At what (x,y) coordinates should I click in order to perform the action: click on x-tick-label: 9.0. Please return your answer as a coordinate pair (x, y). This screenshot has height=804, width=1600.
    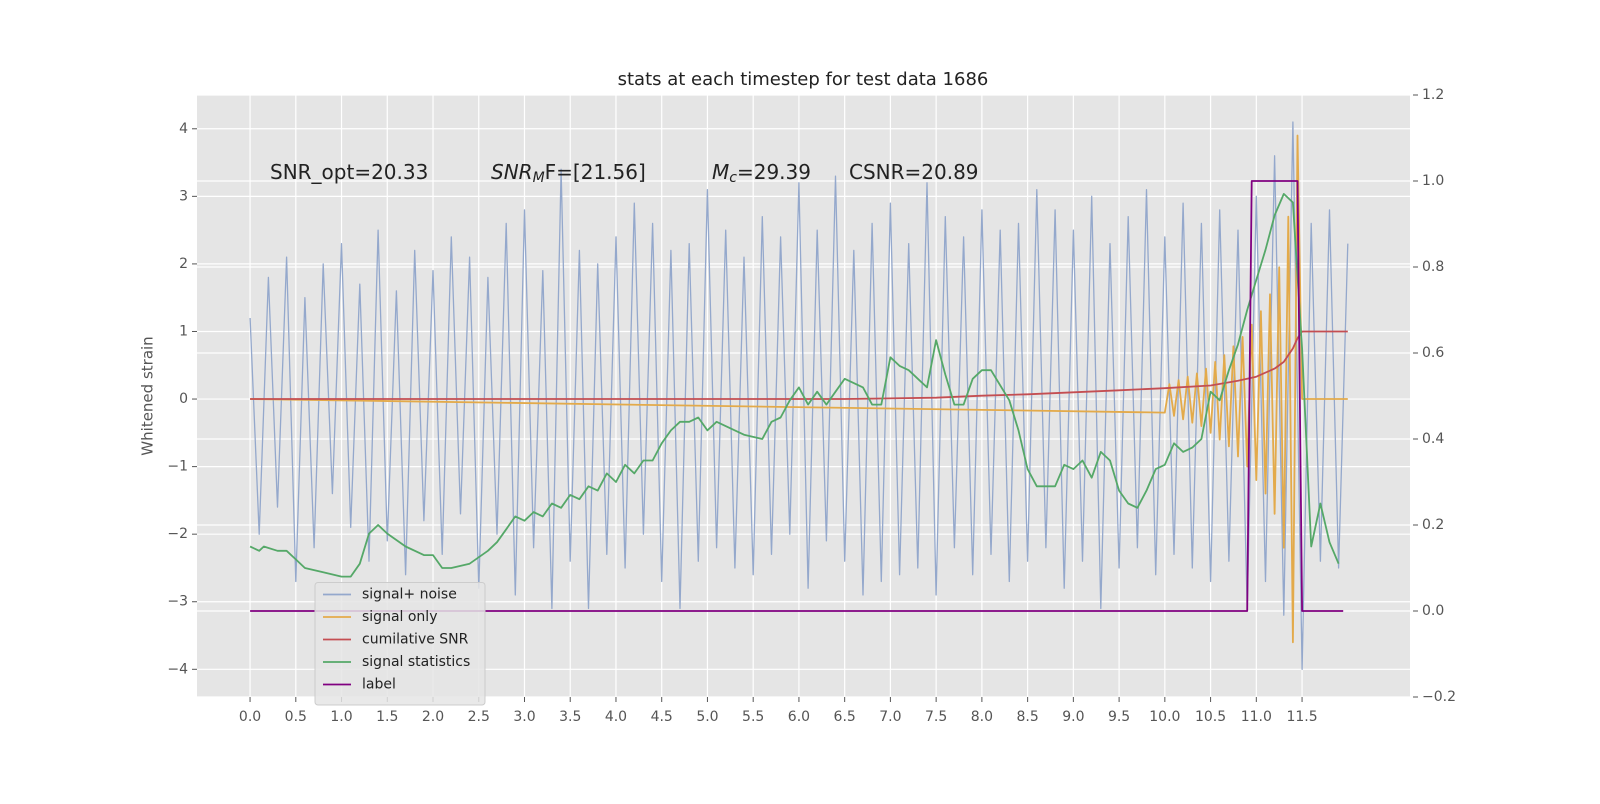
    Looking at the image, I should click on (1073, 717).